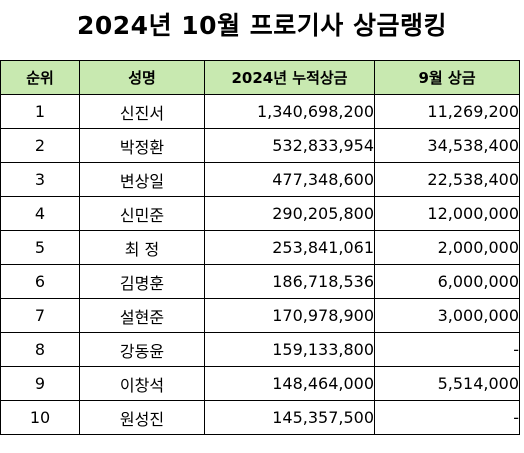 Image resolution: width=524 pixels, height=453 pixels. I want to click on total-prize-cell: 145,357,500, so click(289, 417).